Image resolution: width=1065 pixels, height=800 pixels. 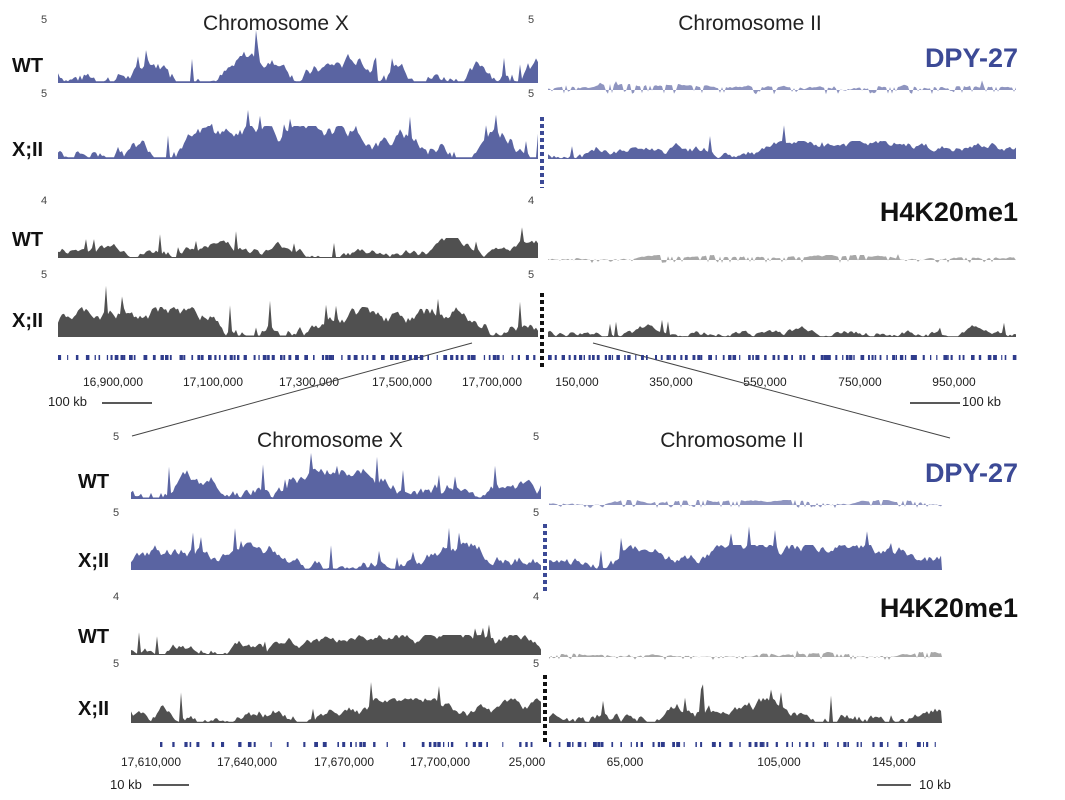 I want to click on bottom-scale-left: 5, so click(x=116, y=437).